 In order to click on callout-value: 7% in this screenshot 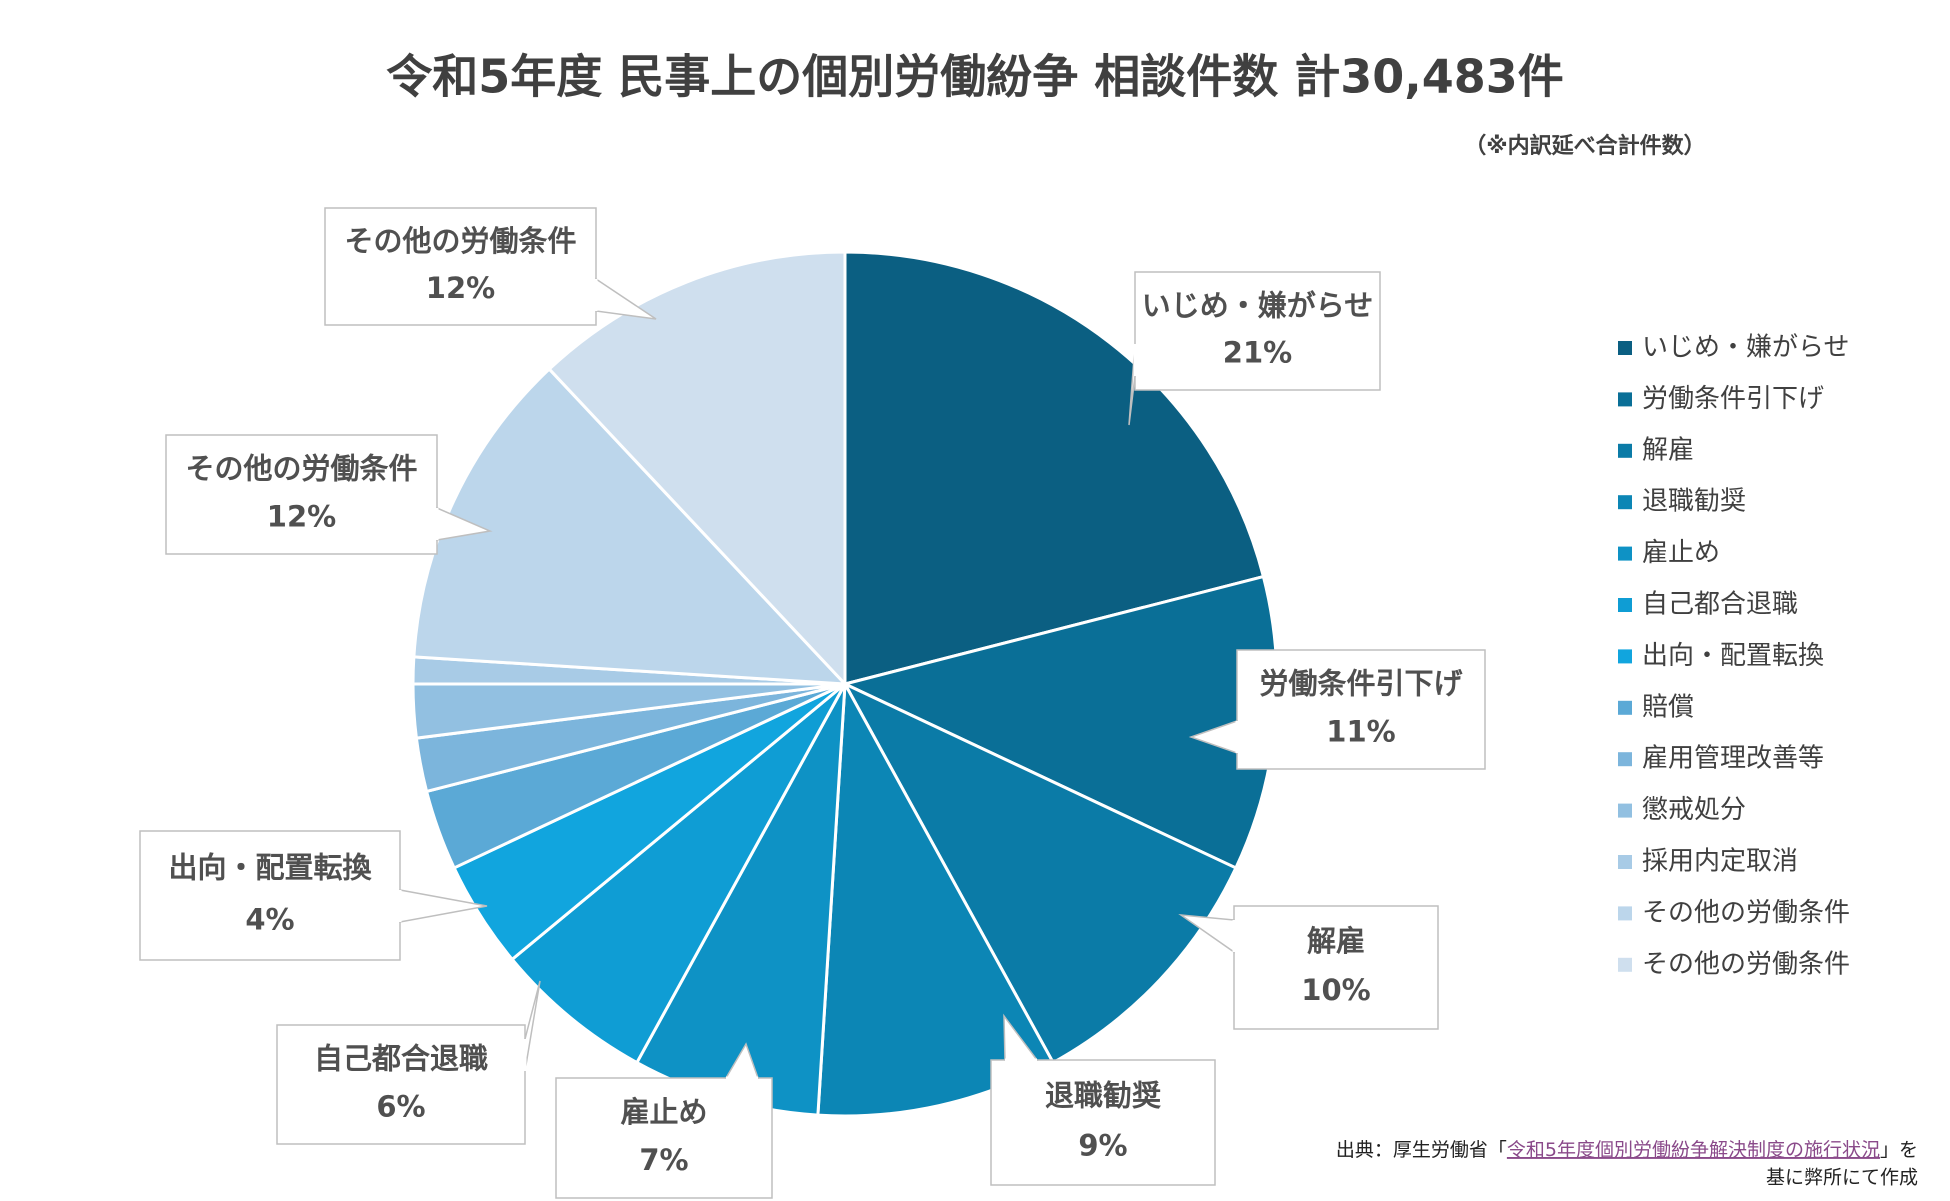, I will do `click(663, 1160)`.